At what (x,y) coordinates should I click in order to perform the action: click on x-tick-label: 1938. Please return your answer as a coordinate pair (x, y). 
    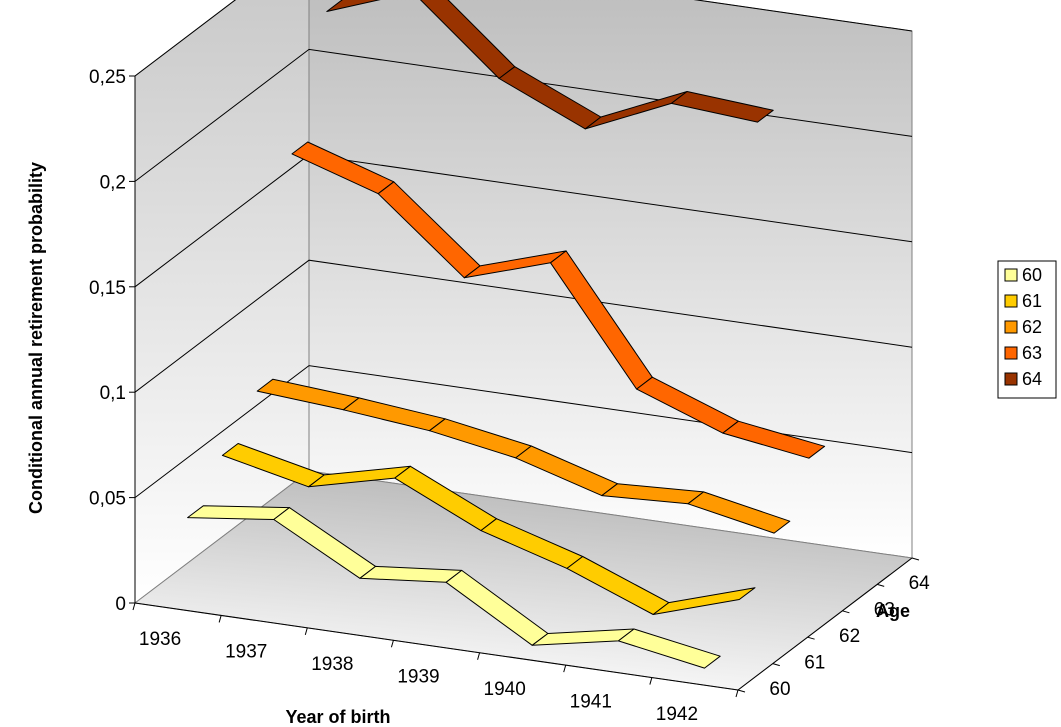
    Looking at the image, I should click on (332, 664).